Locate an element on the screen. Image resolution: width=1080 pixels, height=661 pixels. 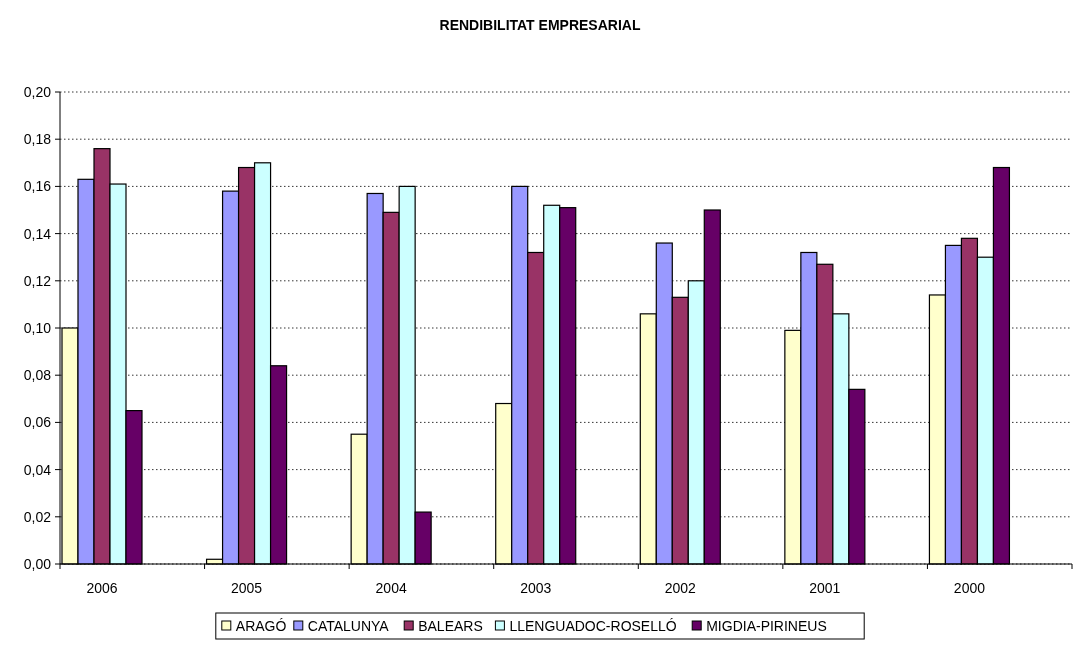
y-tick-label: 0,08 is located at coordinates (37, 375).